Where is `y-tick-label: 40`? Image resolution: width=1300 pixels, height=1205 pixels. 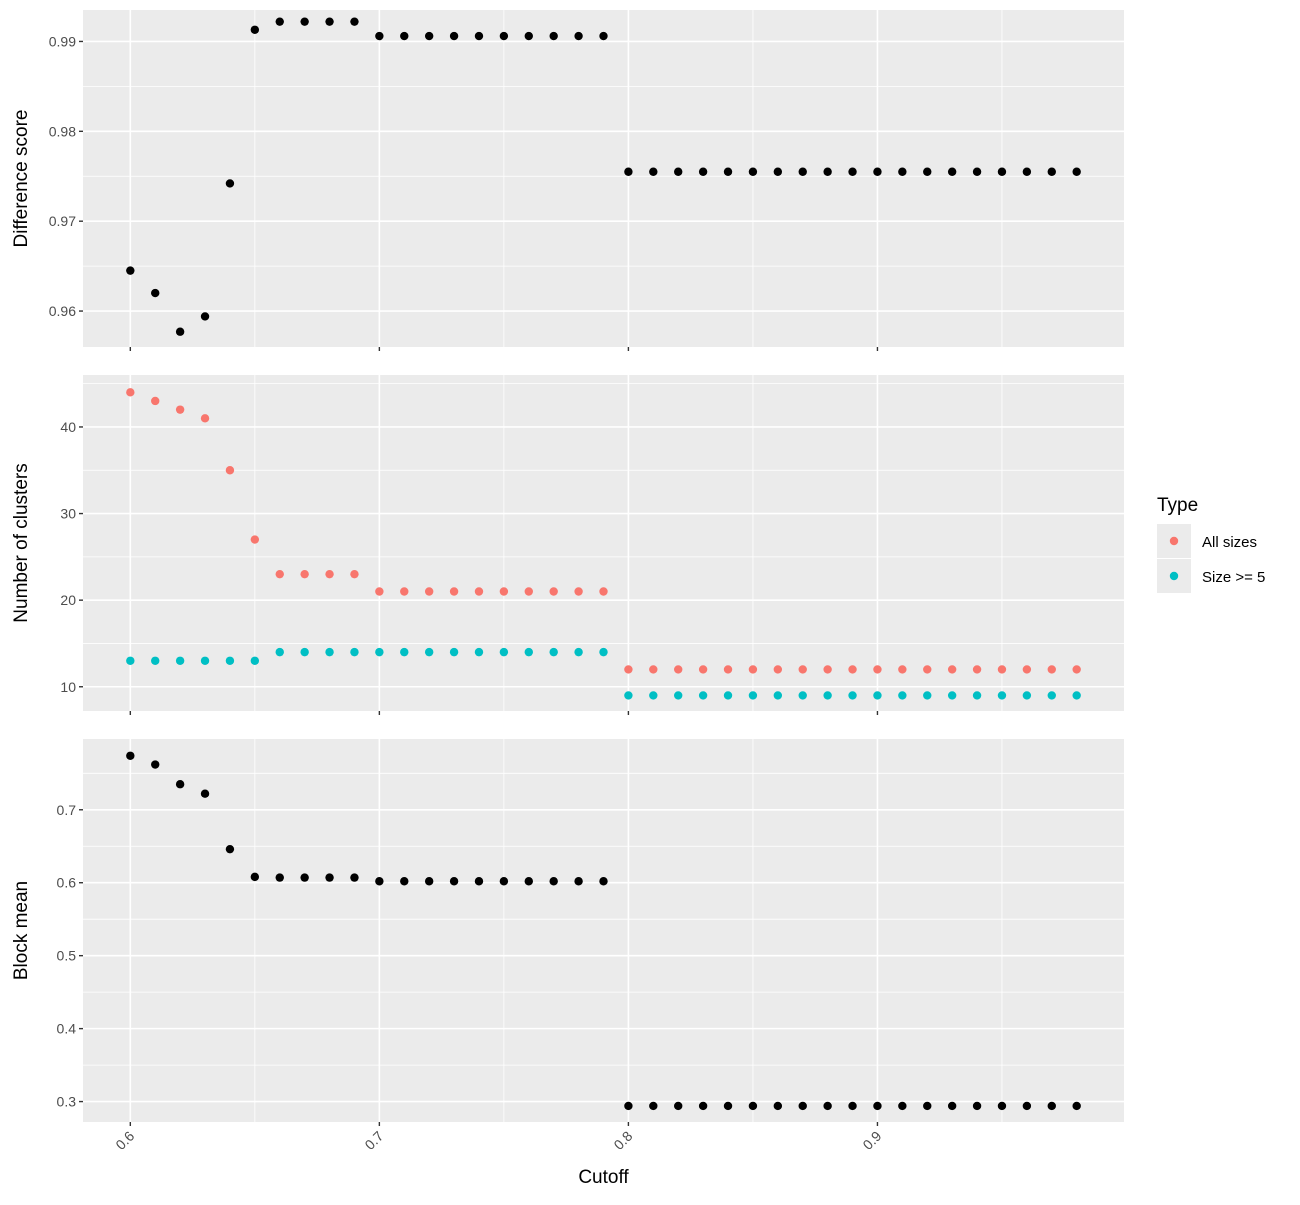 y-tick-label: 40 is located at coordinates (68, 427).